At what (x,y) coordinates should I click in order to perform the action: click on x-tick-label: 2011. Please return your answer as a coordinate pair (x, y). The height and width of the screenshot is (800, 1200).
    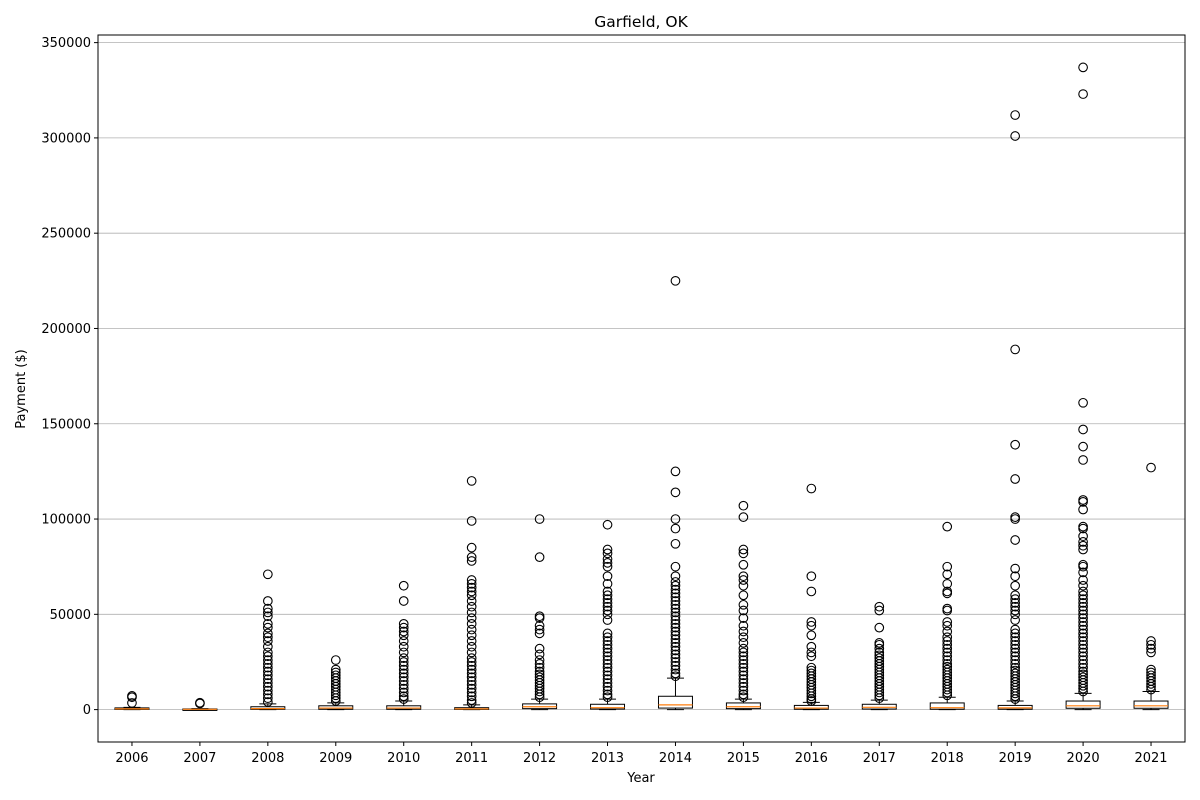
    Looking at the image, I should click on (471, 758).